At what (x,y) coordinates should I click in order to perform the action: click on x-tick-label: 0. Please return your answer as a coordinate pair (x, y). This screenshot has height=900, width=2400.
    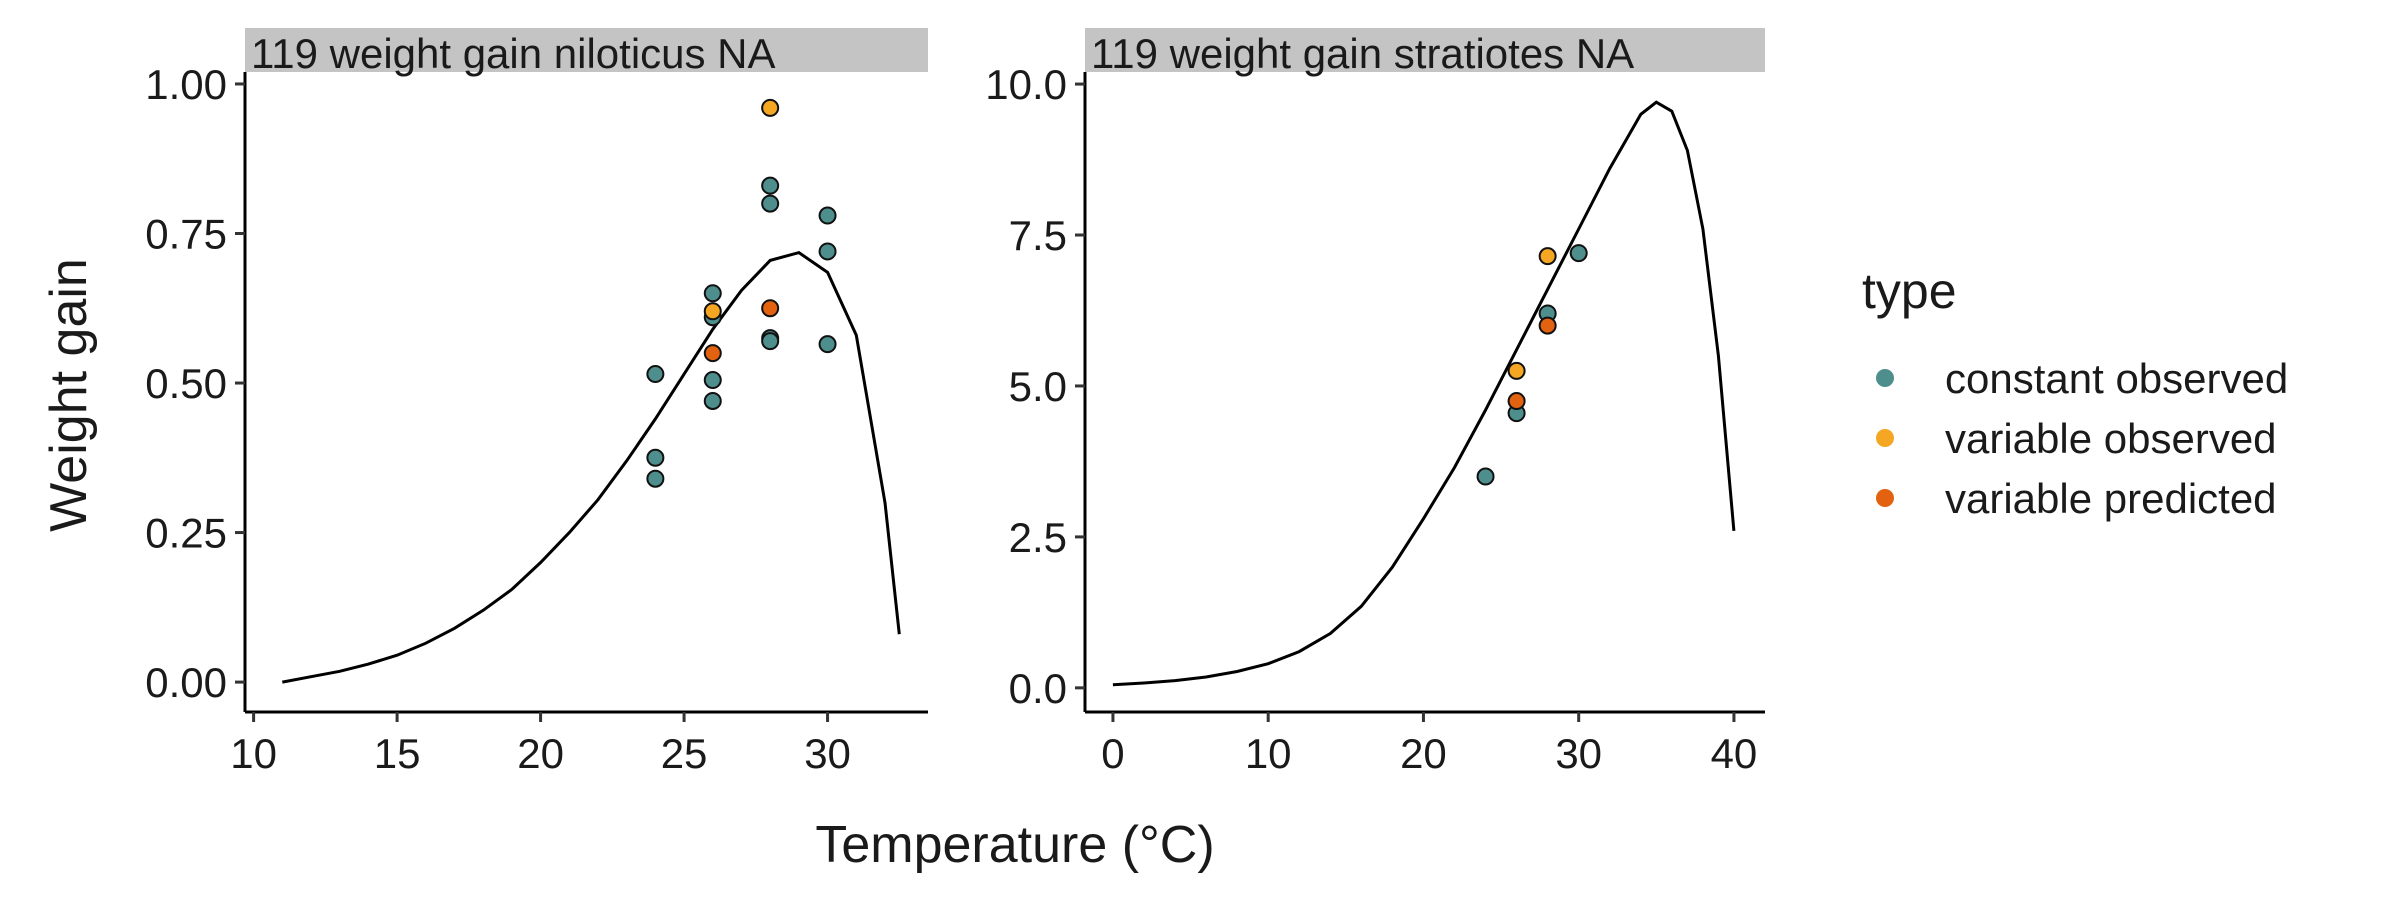
    Looking at the image, I should click on (1112, 753).